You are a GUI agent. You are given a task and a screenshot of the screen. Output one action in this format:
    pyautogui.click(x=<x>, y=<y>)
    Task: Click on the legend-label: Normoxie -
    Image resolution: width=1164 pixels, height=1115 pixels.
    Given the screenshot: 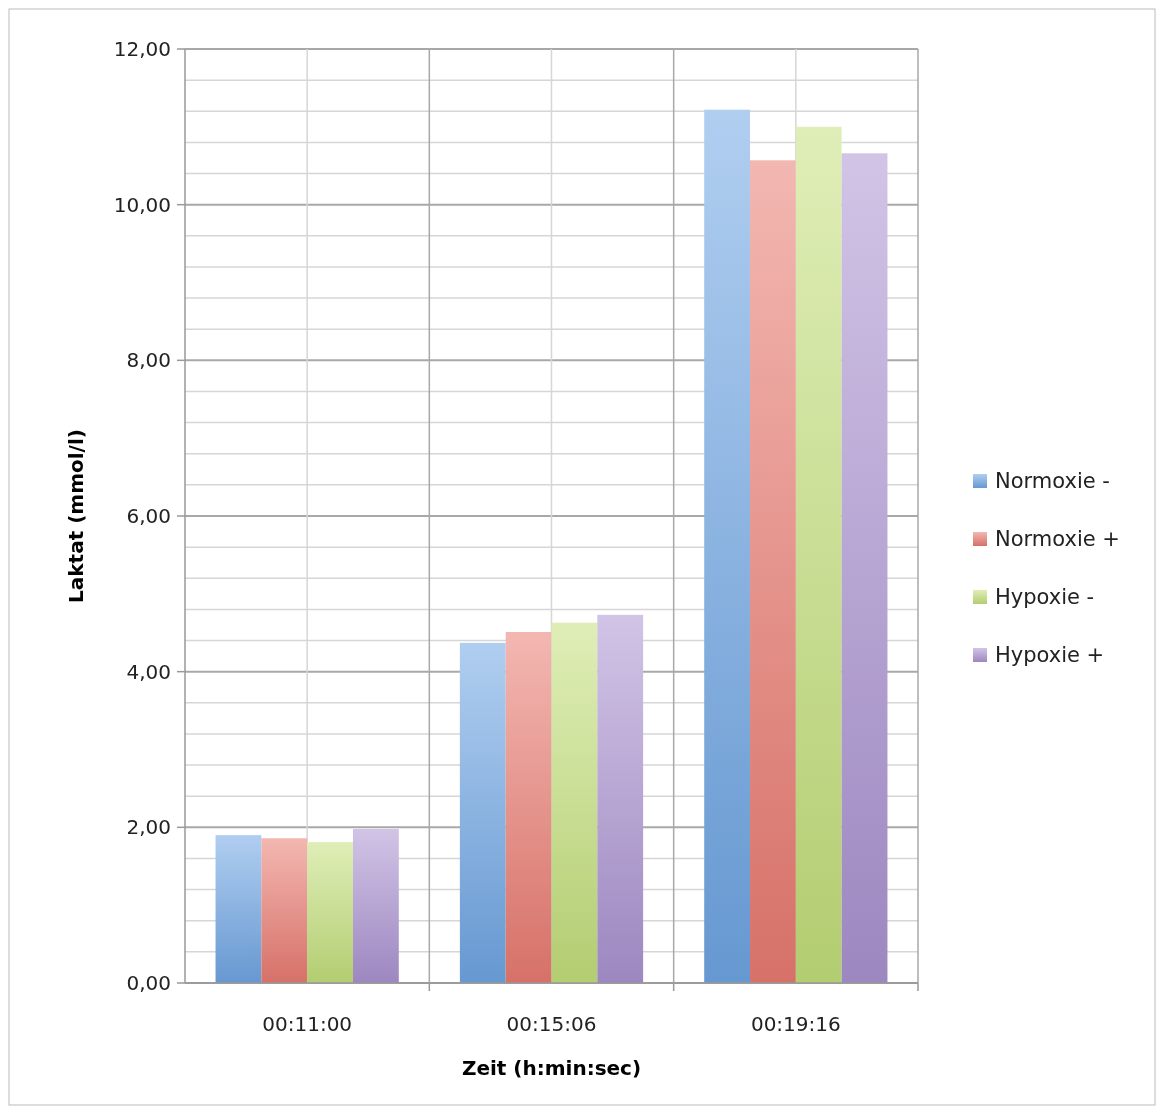 What is the action you would take?
    pyautogui.click(x=1052, y=481)
    